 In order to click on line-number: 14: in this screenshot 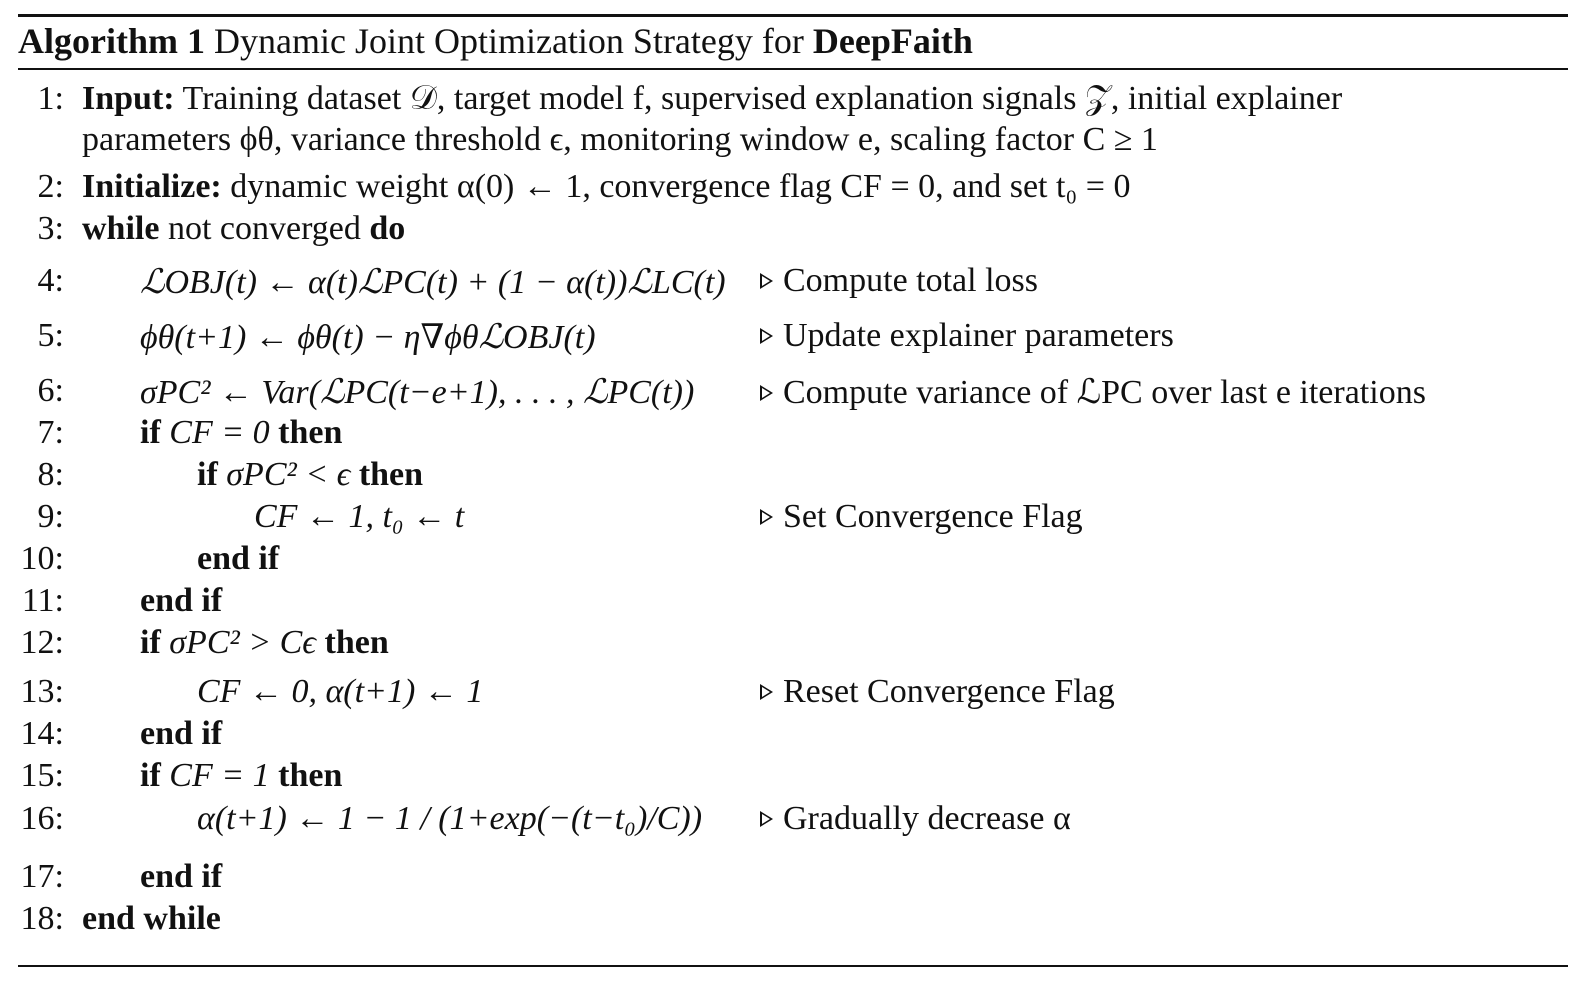, I will do `click(42, 733)`.